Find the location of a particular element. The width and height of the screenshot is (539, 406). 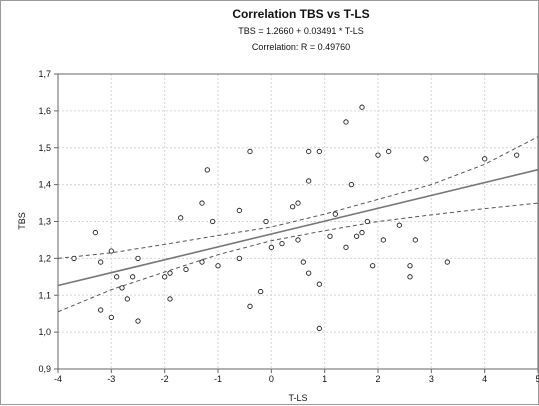

x-tick-label: 5 is located at coordinates (537, 379).